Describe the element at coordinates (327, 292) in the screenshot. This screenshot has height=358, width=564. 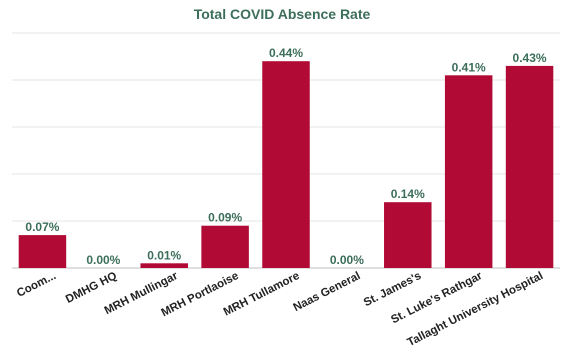
I see `x-tick-label-5: Naas General` at that location.